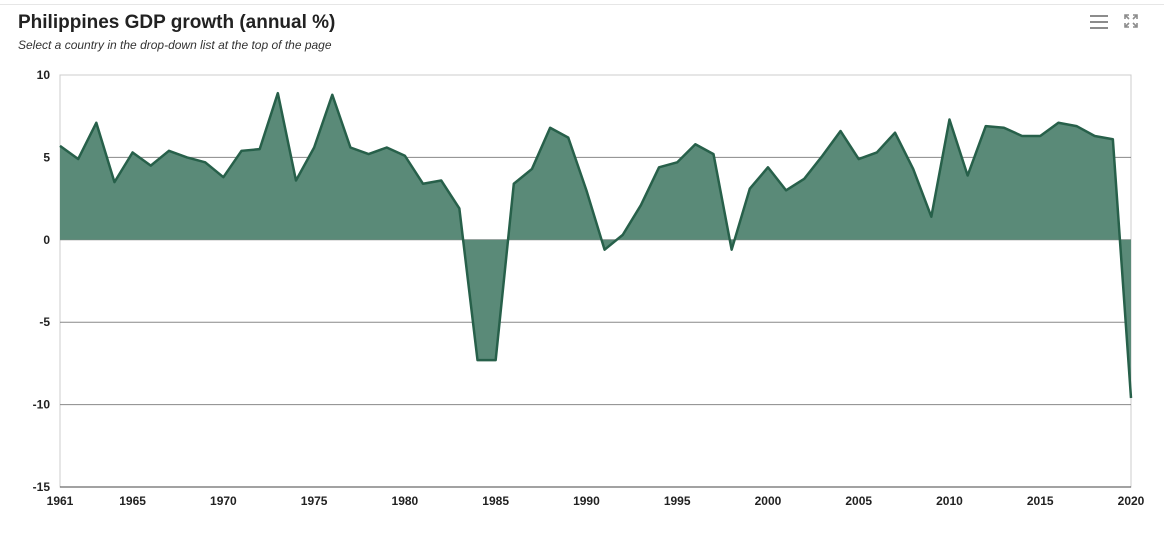 The height and width of the screenshot is (534, 1164). Describe the element at coordinates (495, 501) in the screenshot. I see `x-tick-label: 1985` at that location.